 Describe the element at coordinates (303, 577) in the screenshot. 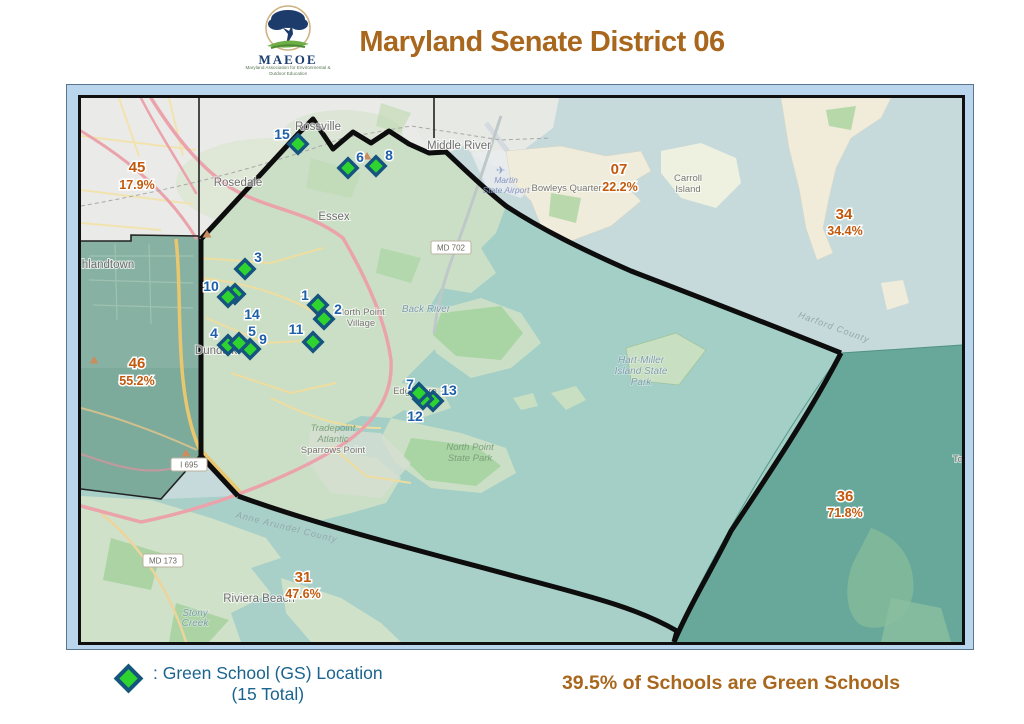

I see `svg-text: 31` at that location.